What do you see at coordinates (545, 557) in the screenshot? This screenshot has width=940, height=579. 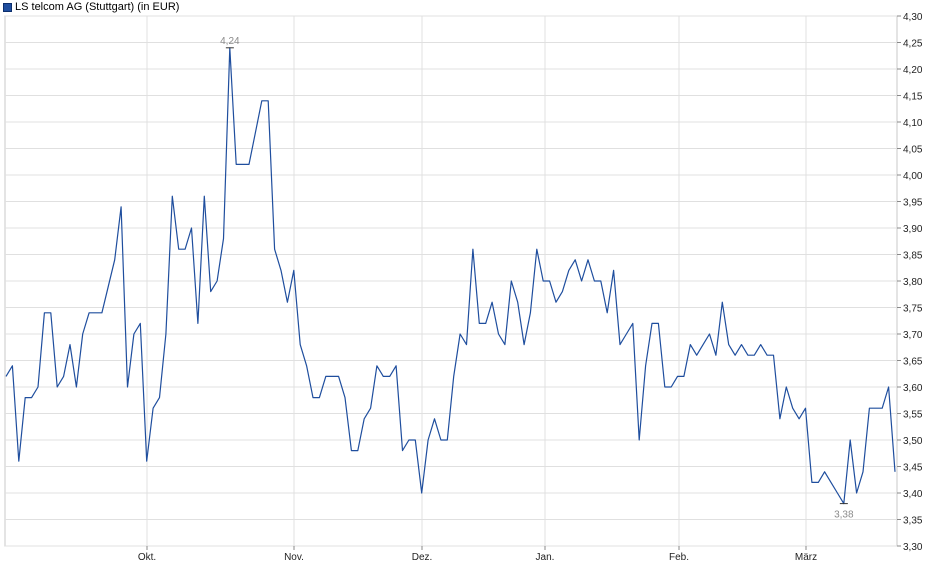 I see `x-tick-label: Jan.` at bounding box center [545, 557].